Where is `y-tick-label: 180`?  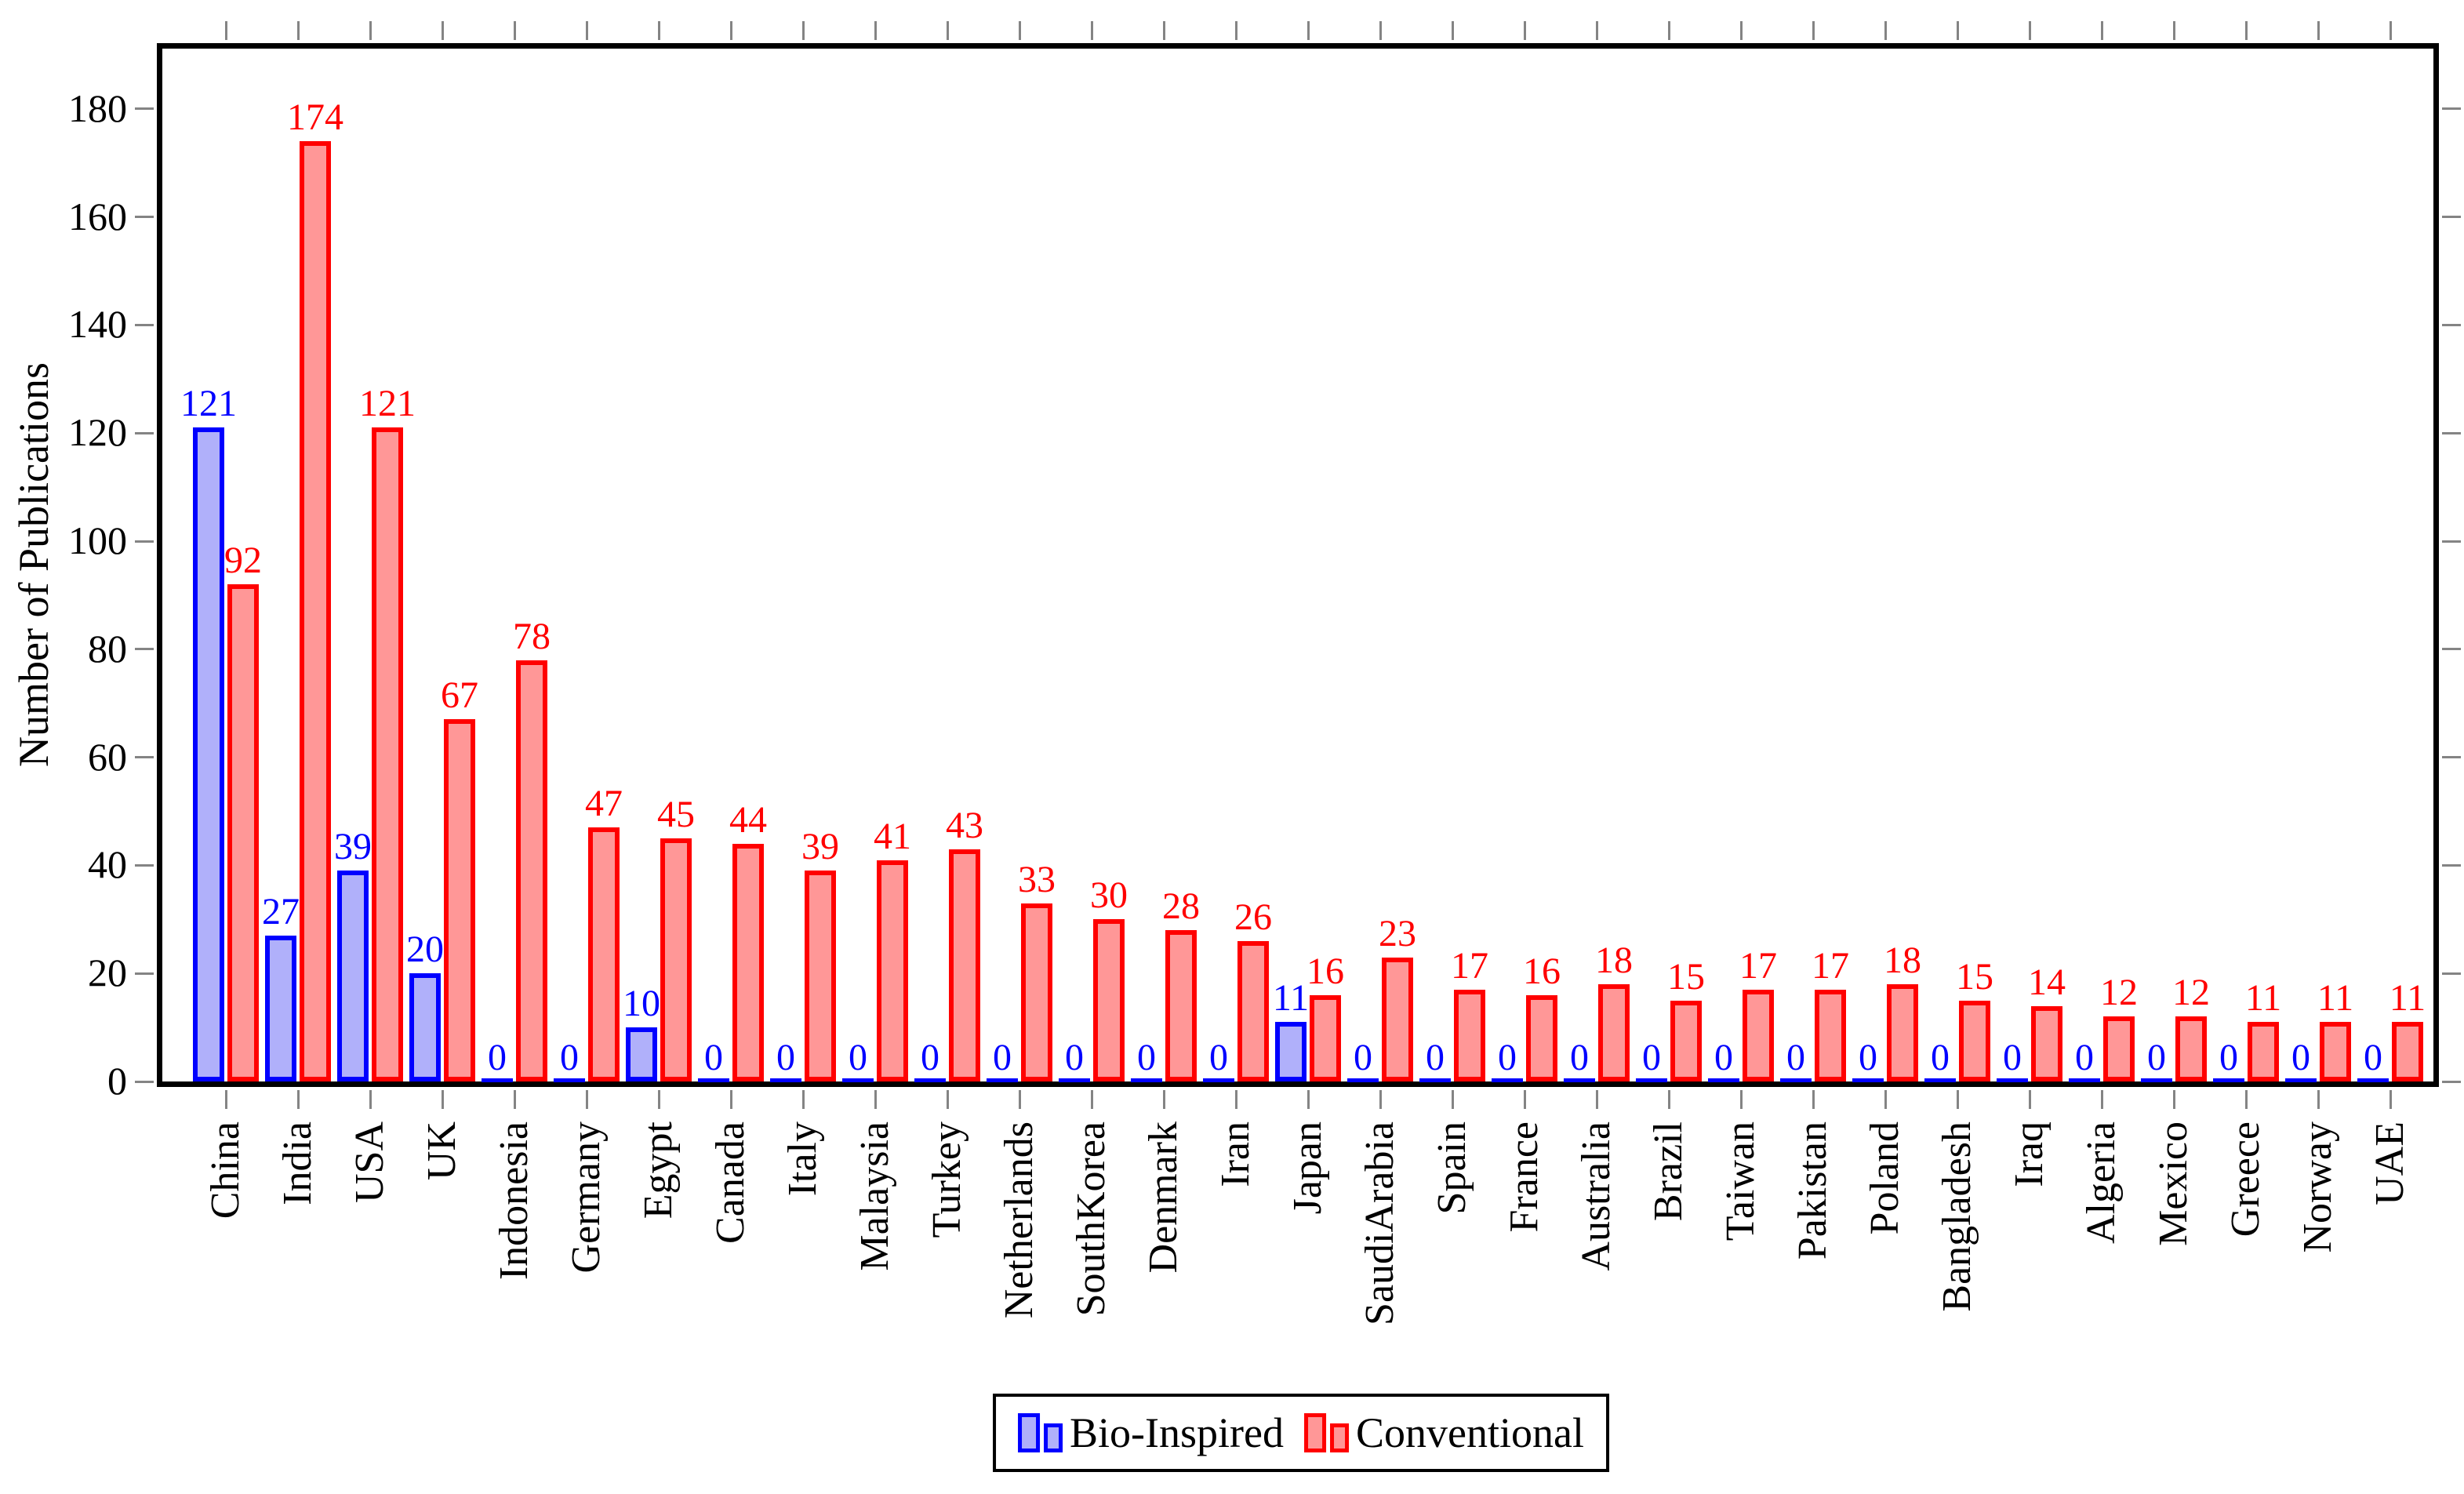 y-tick-label: 180 is located at coordinates (97, 107).